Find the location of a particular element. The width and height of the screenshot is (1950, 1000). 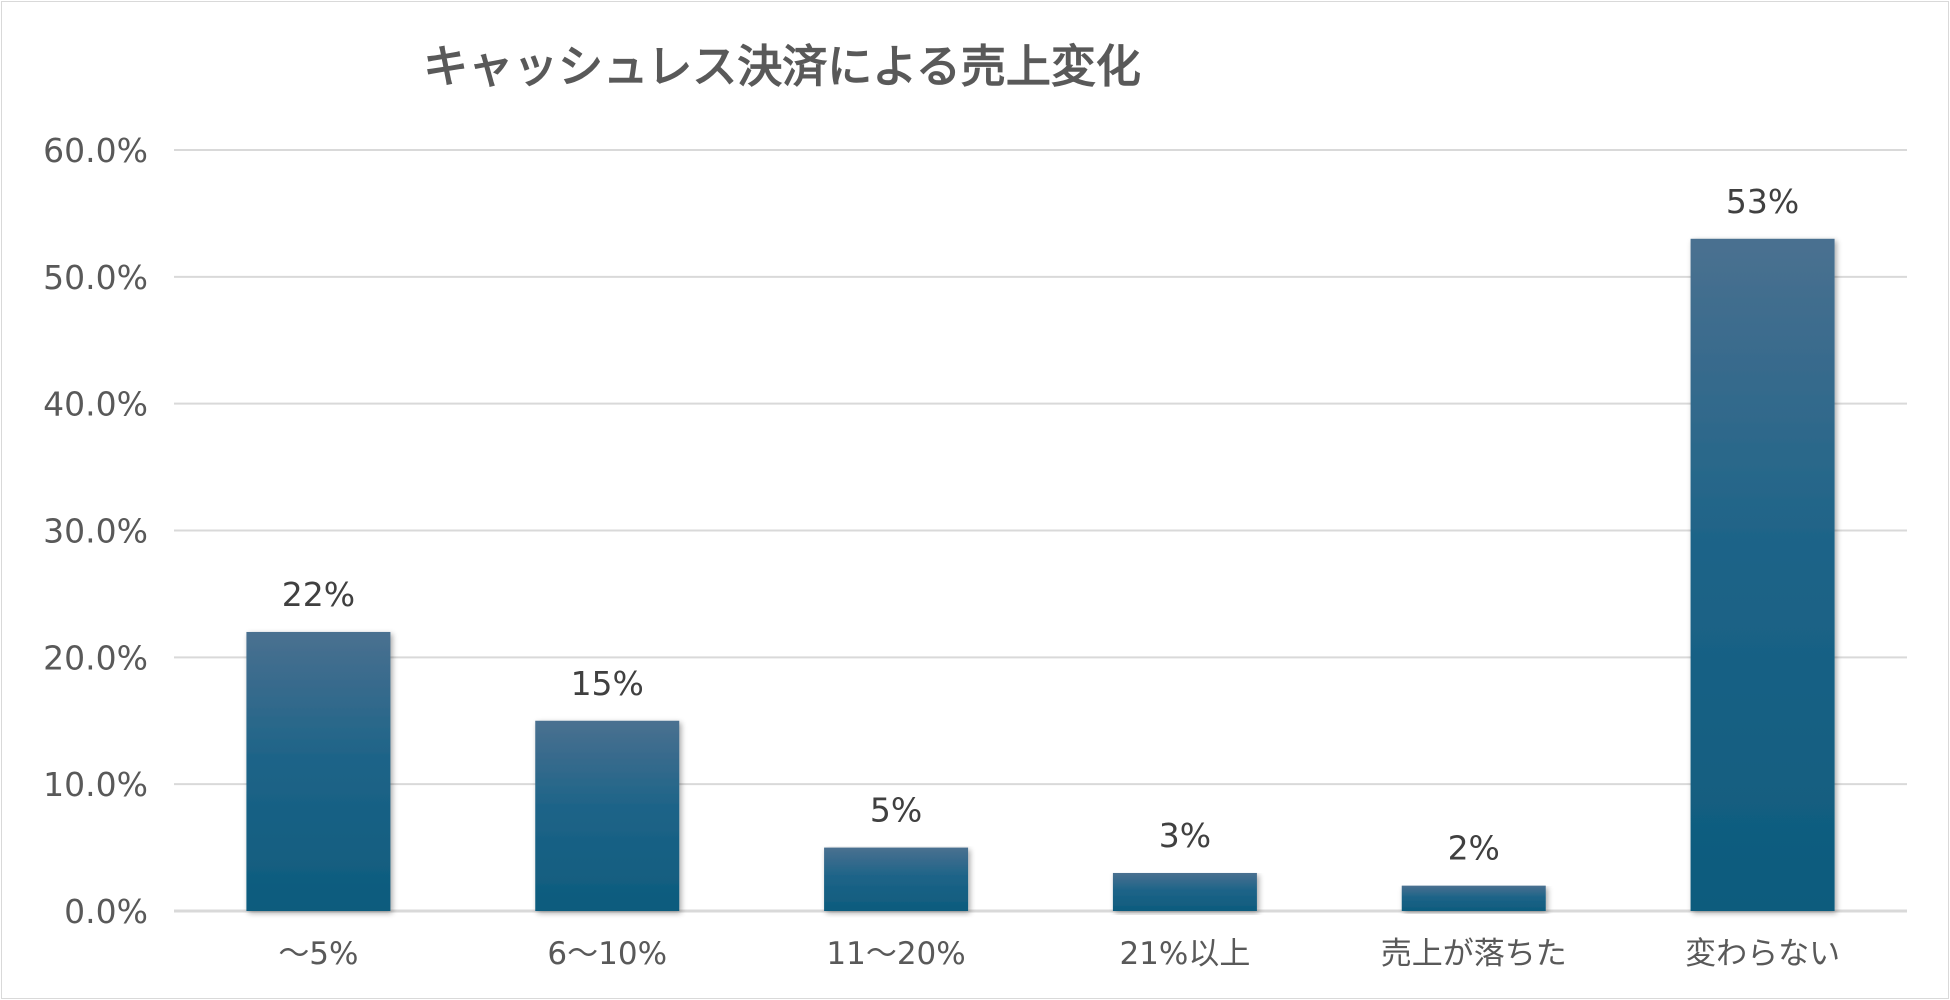

x-tick-label: 6～10% is located at coordinates (607, 954).